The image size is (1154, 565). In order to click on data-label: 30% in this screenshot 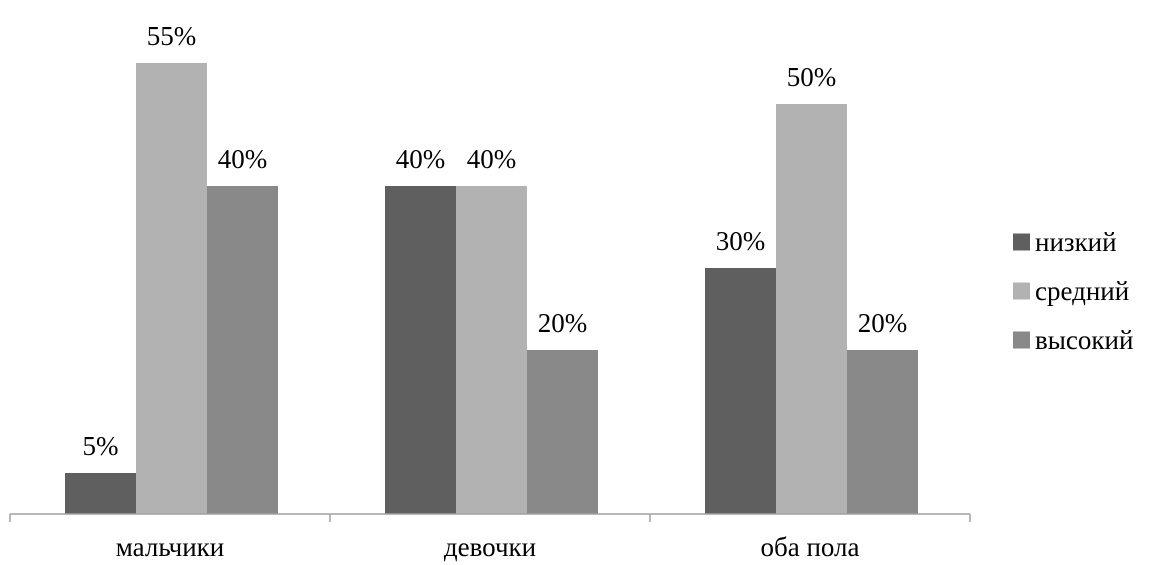, I will do `click(741, 241)`.